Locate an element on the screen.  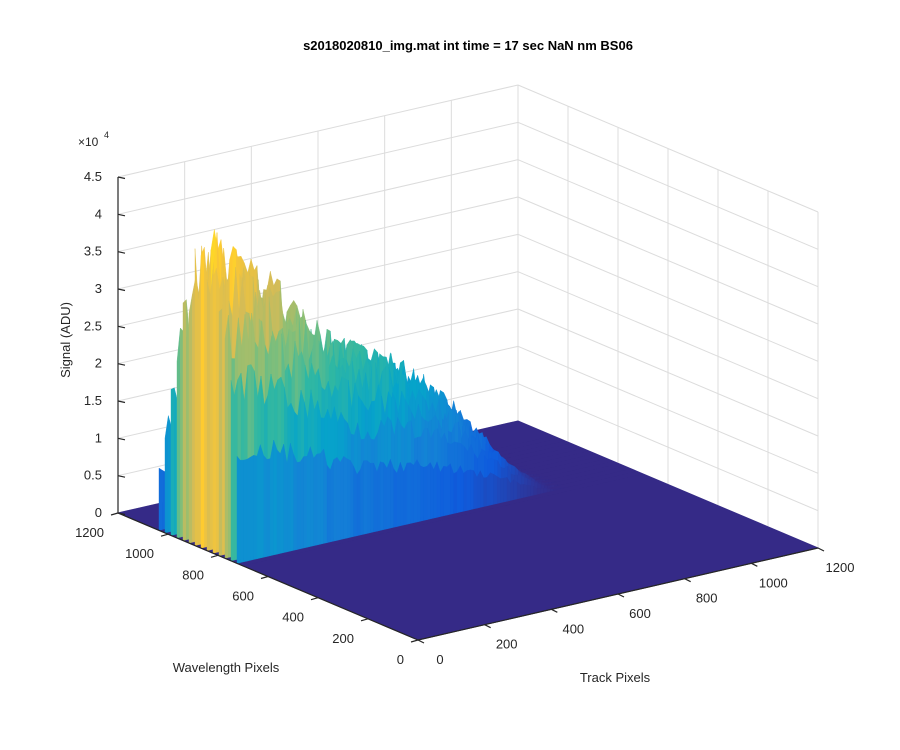
z-tick-label: 3.5 is located at coordinates (93, 251).